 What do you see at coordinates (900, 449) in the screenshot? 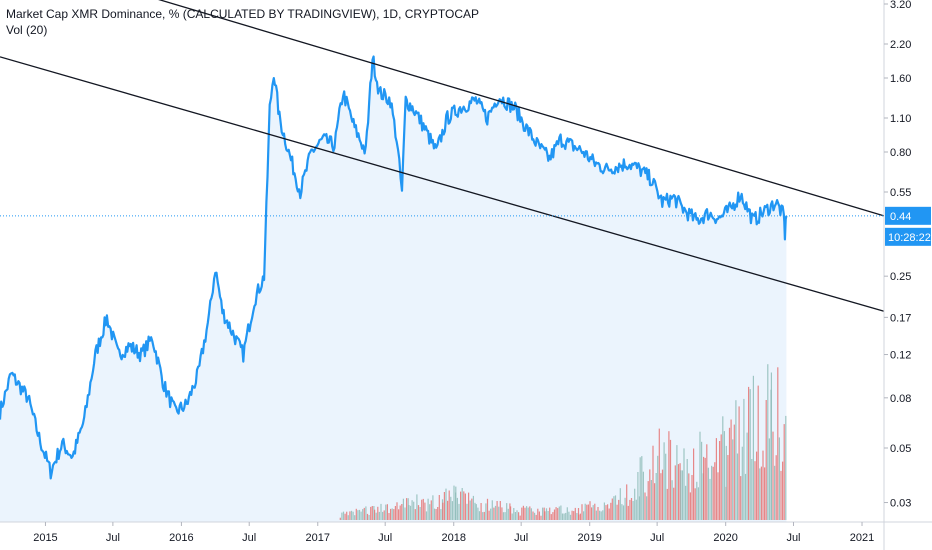
I see `y-tick-label: 0.05` at bounding box center [900, 449].